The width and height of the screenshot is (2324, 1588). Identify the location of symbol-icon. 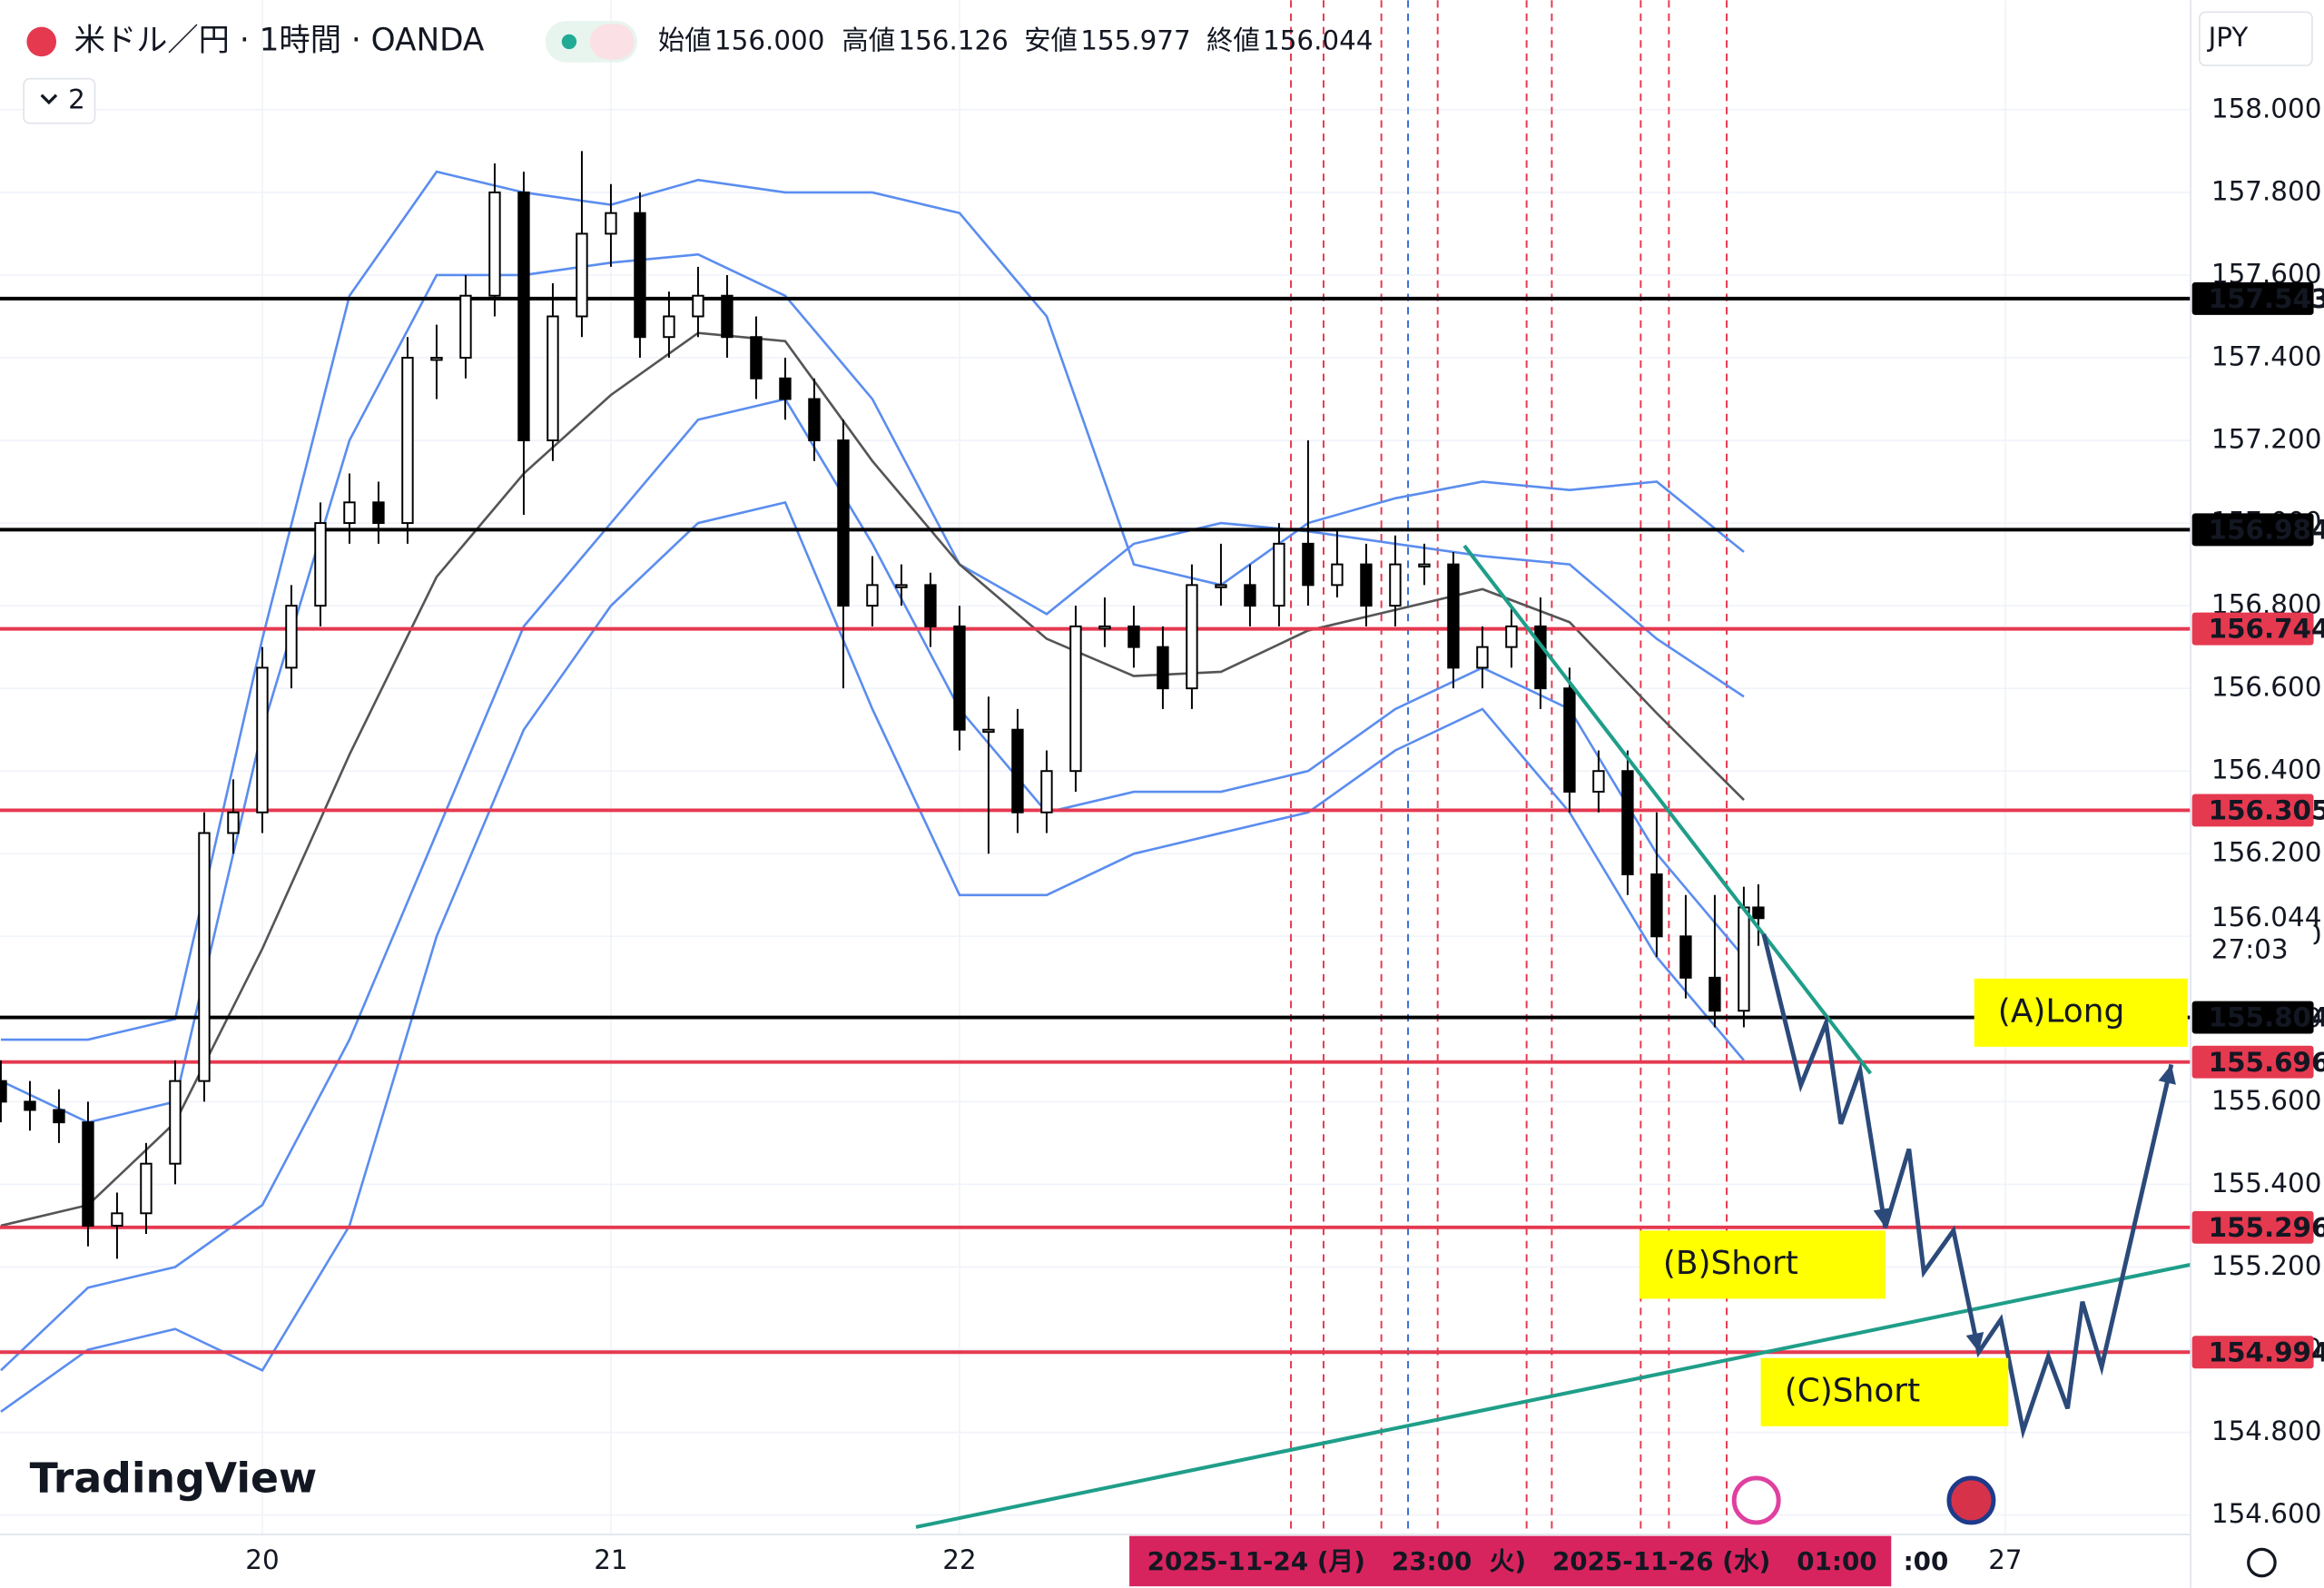
(41, 41).